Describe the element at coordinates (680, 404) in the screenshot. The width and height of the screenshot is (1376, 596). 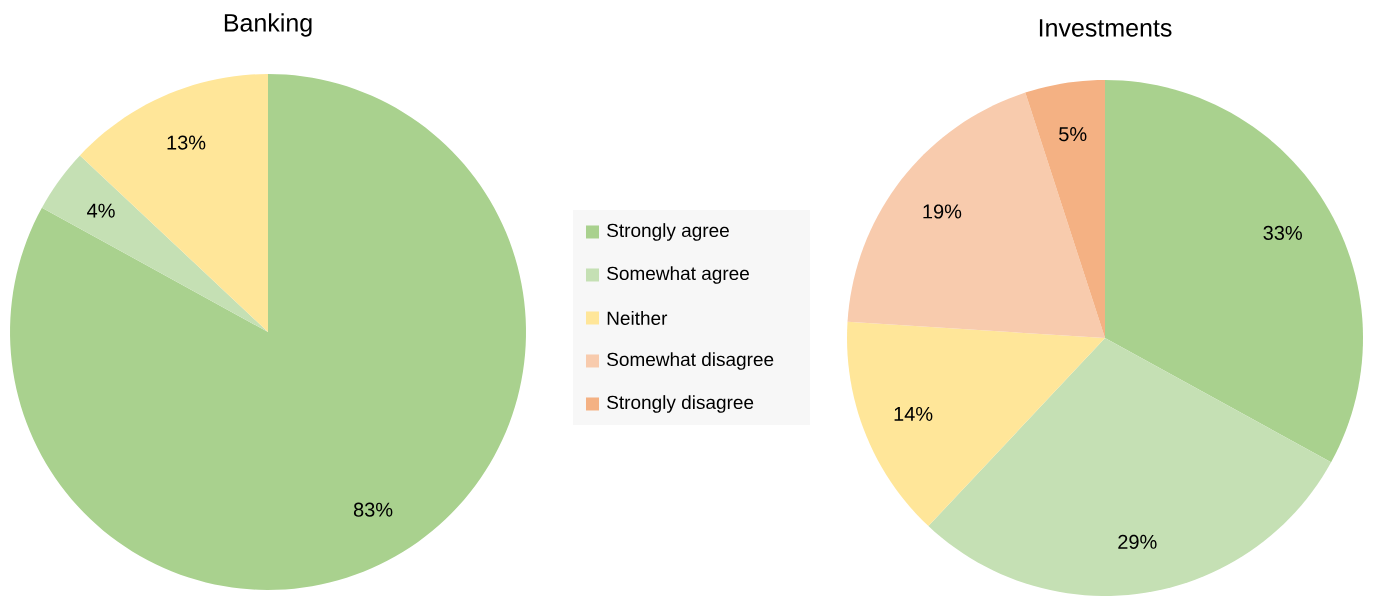
I see `legend-label: Strongly disagree` at that location.